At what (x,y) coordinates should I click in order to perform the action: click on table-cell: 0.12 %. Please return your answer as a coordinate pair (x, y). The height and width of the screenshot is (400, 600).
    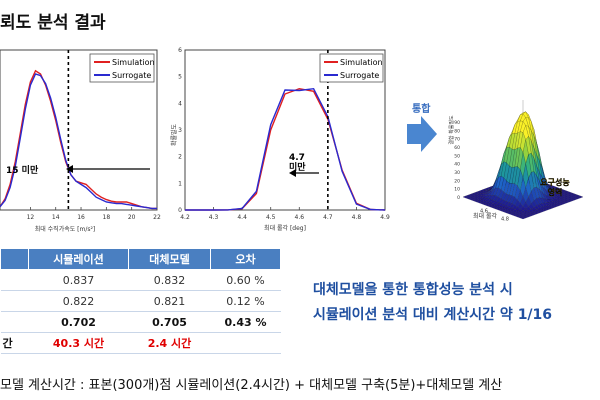
    Looking at the image, I should click on (245, 301).